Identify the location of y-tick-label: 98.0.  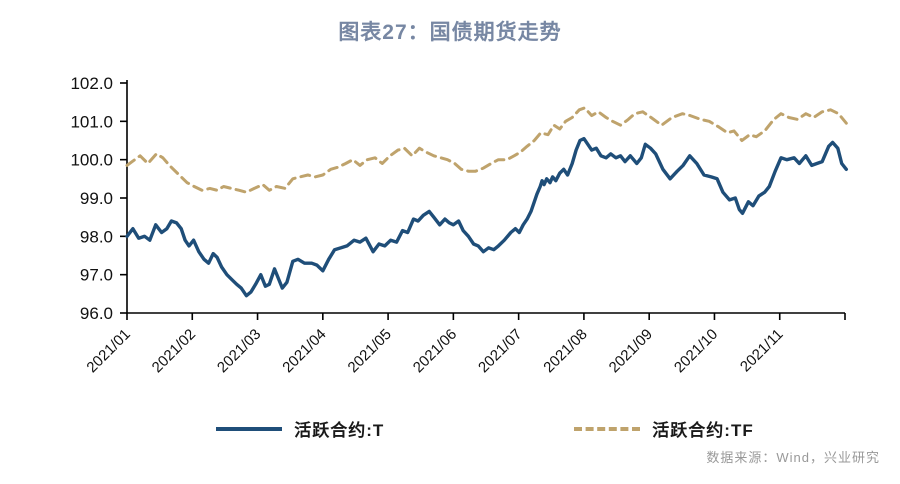
(96, 236).